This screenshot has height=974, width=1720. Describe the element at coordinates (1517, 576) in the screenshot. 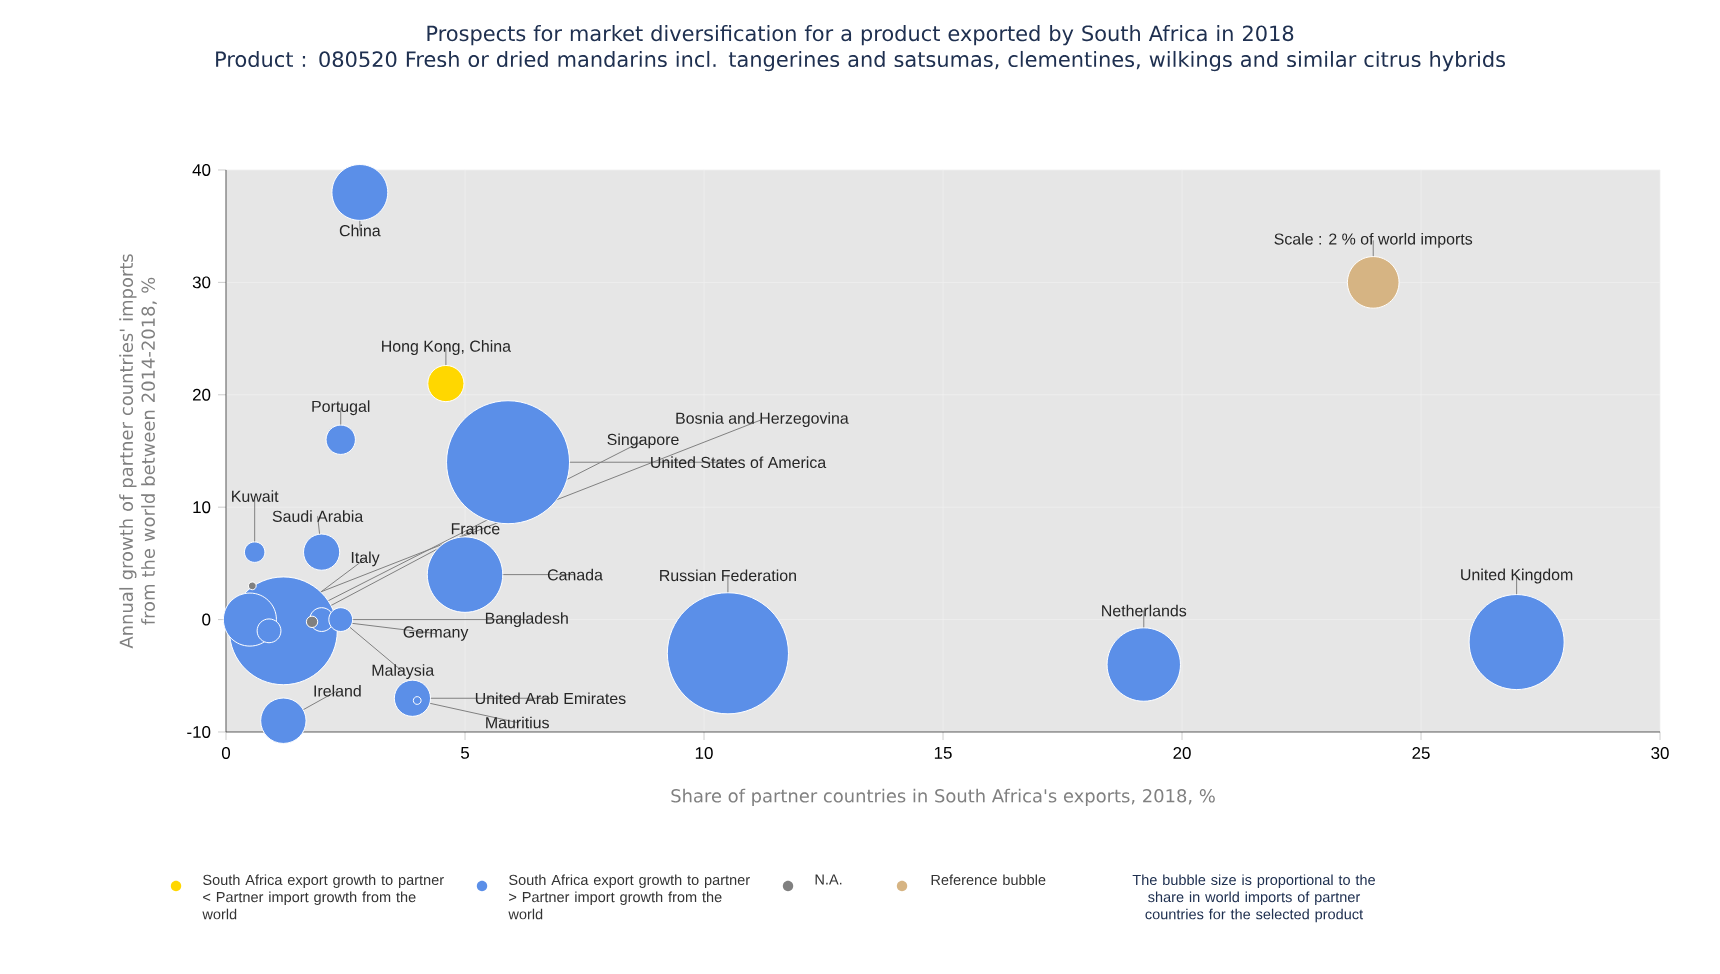

I see `annotation: United Kingdom` at that location.